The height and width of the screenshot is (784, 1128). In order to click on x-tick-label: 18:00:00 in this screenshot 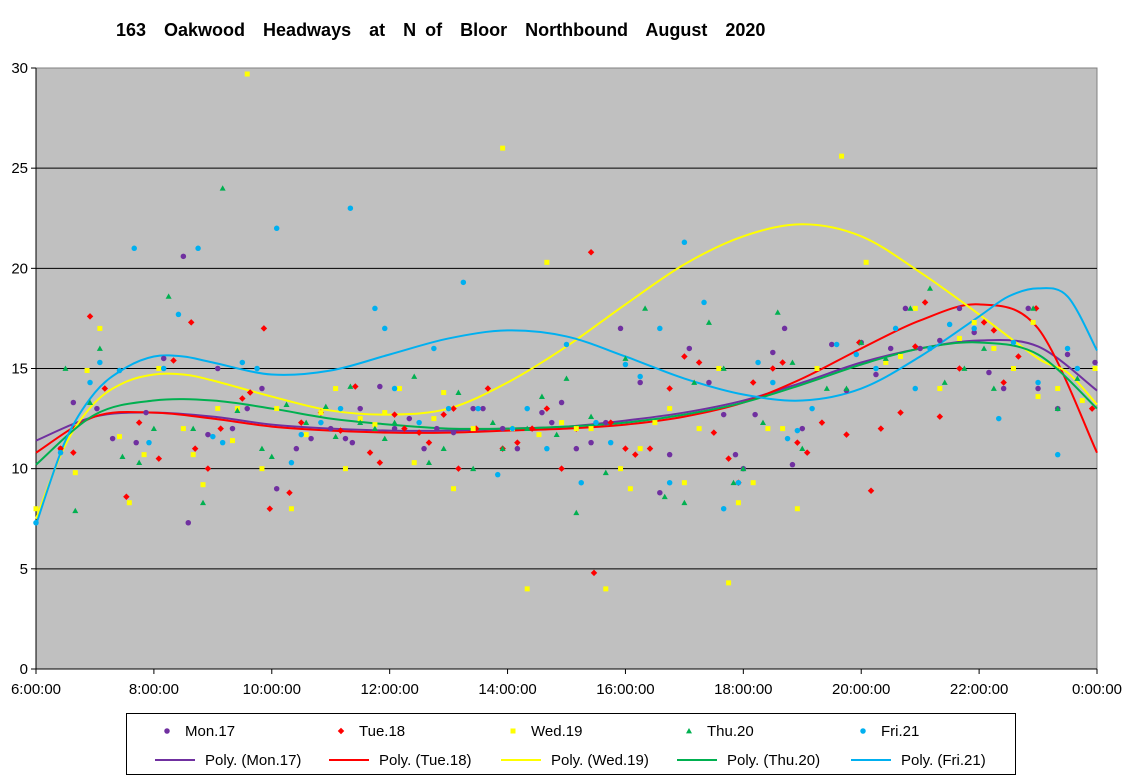, I will do `click(743, 689)`.